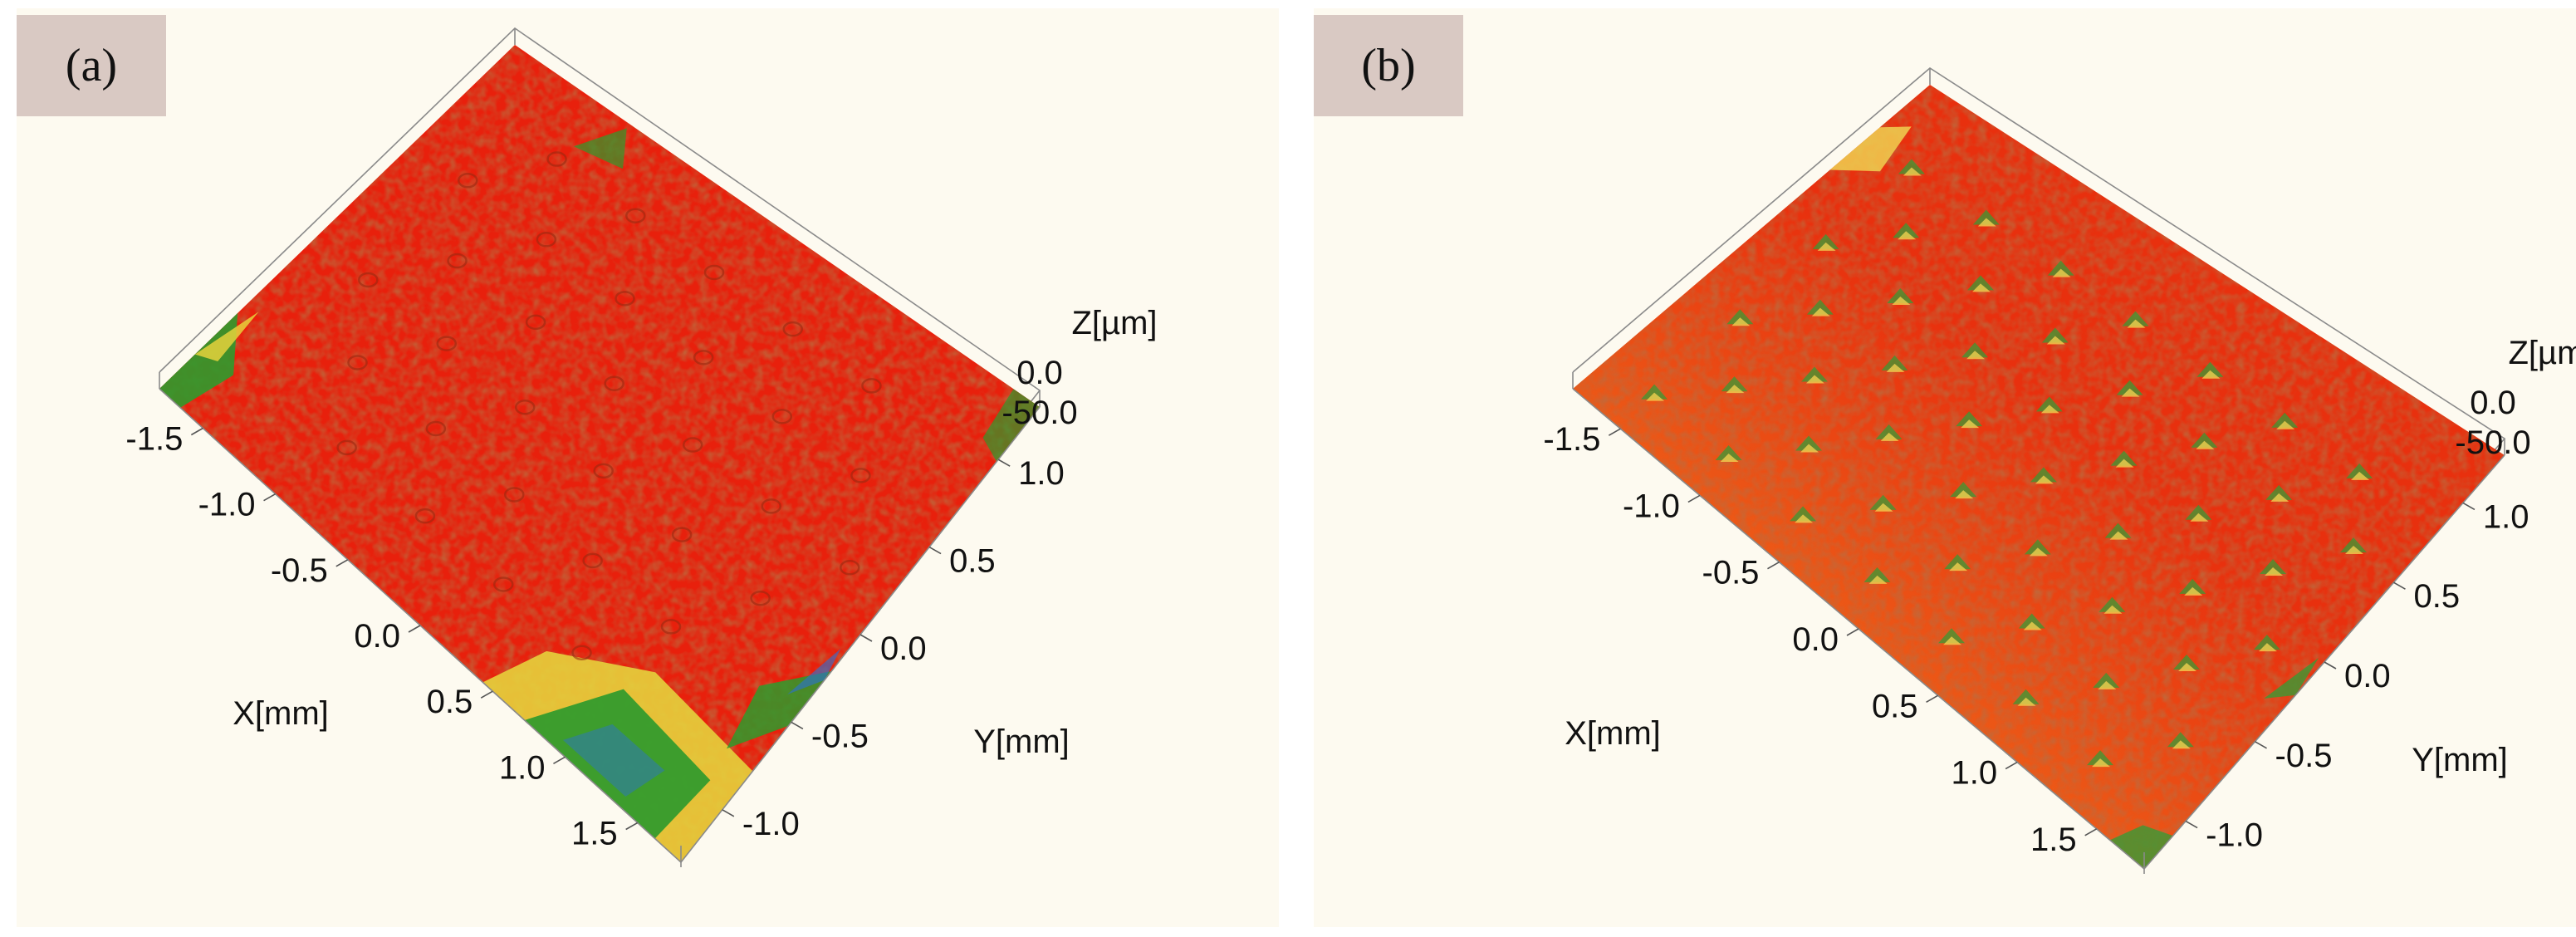 The width and height of the screenshot is (2576, 937). I want to click on x-tick-label: 0.0, so click(377, 636).